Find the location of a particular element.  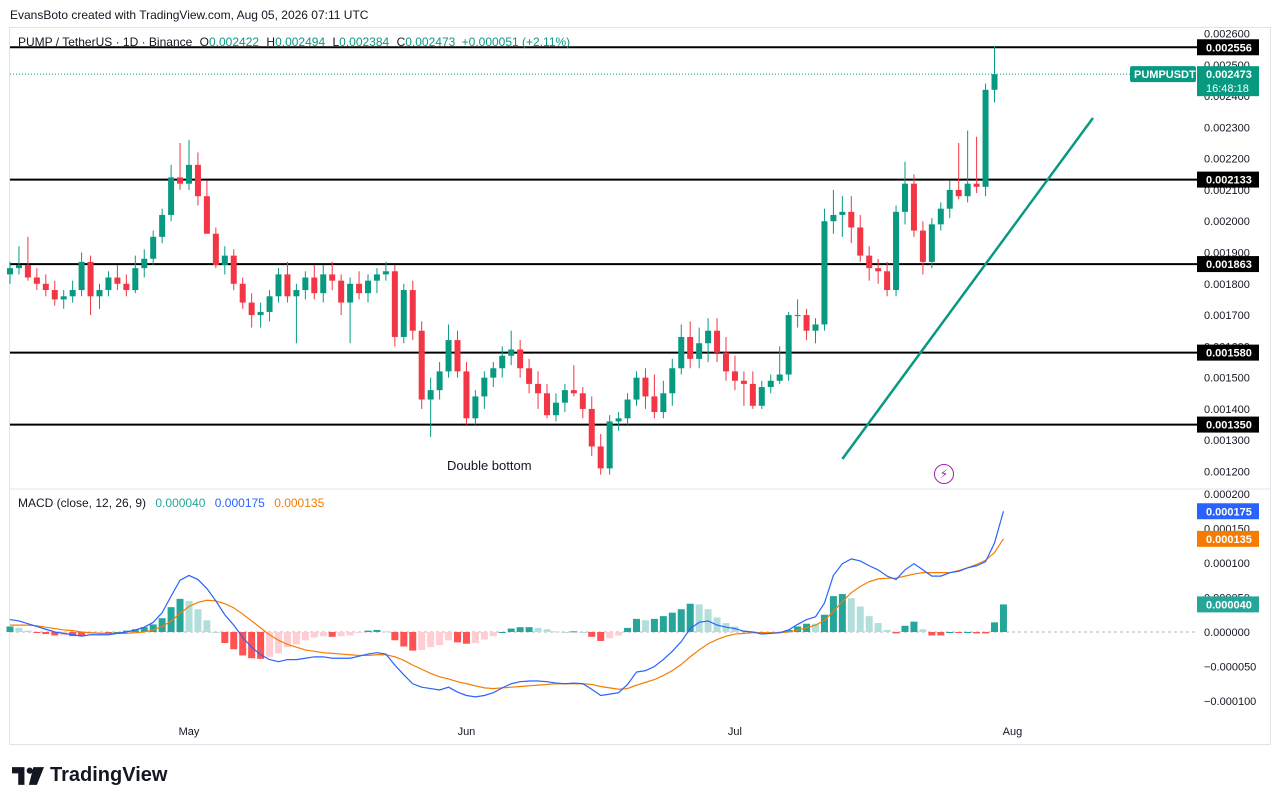

price-tick-label: 0.001300 is located at coordinates (1227, 441).